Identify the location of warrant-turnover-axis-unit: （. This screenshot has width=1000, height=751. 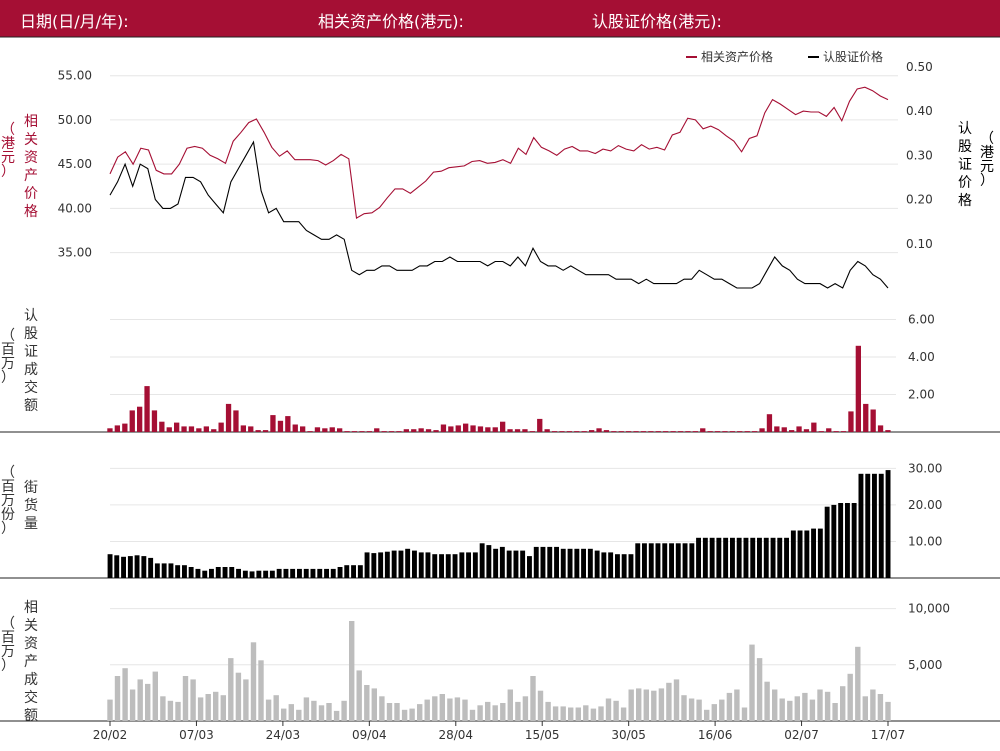
(8, 336).